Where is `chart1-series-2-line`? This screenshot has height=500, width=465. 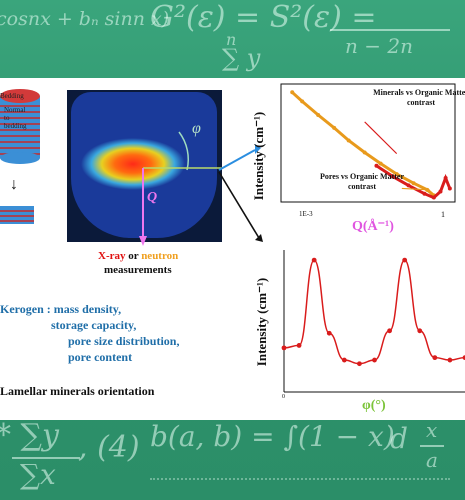 chart1-series-2-line is located at coordinates (413, 182).